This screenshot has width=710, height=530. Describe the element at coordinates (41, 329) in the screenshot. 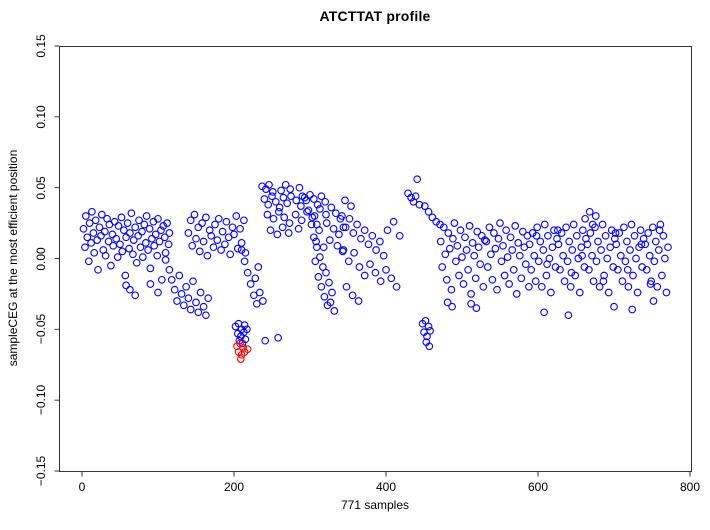

I see `y-tick-label: −0.05` at that location.